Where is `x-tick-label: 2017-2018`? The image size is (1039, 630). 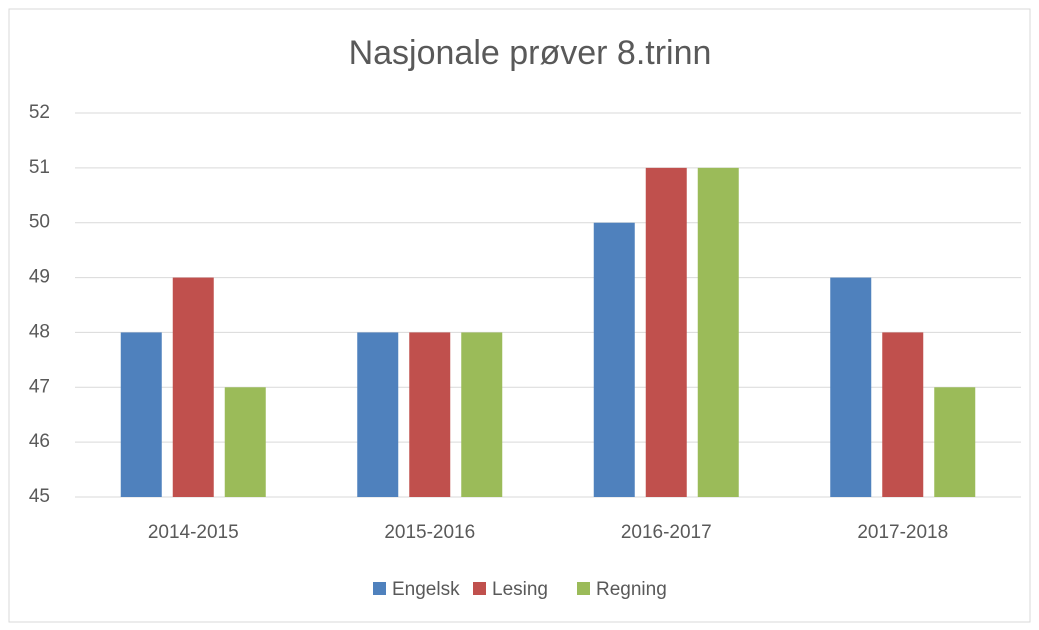
x-tick-label: 2017-2018 is located at coordinates (902, 532).